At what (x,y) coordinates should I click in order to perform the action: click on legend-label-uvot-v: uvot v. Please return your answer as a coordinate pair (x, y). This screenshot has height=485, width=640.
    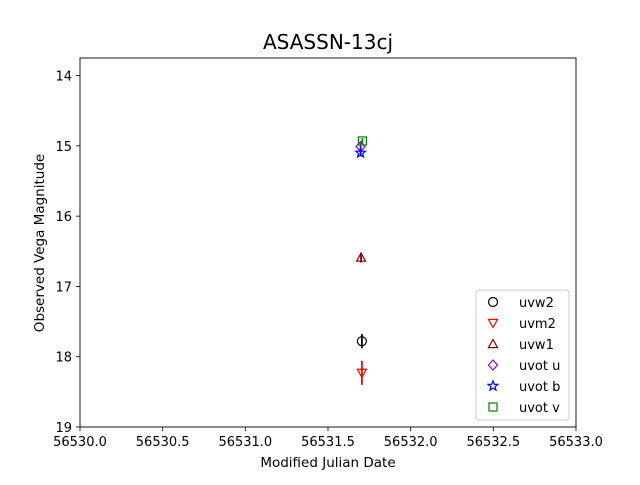
    Looking at the image, I should click on (539, 408).